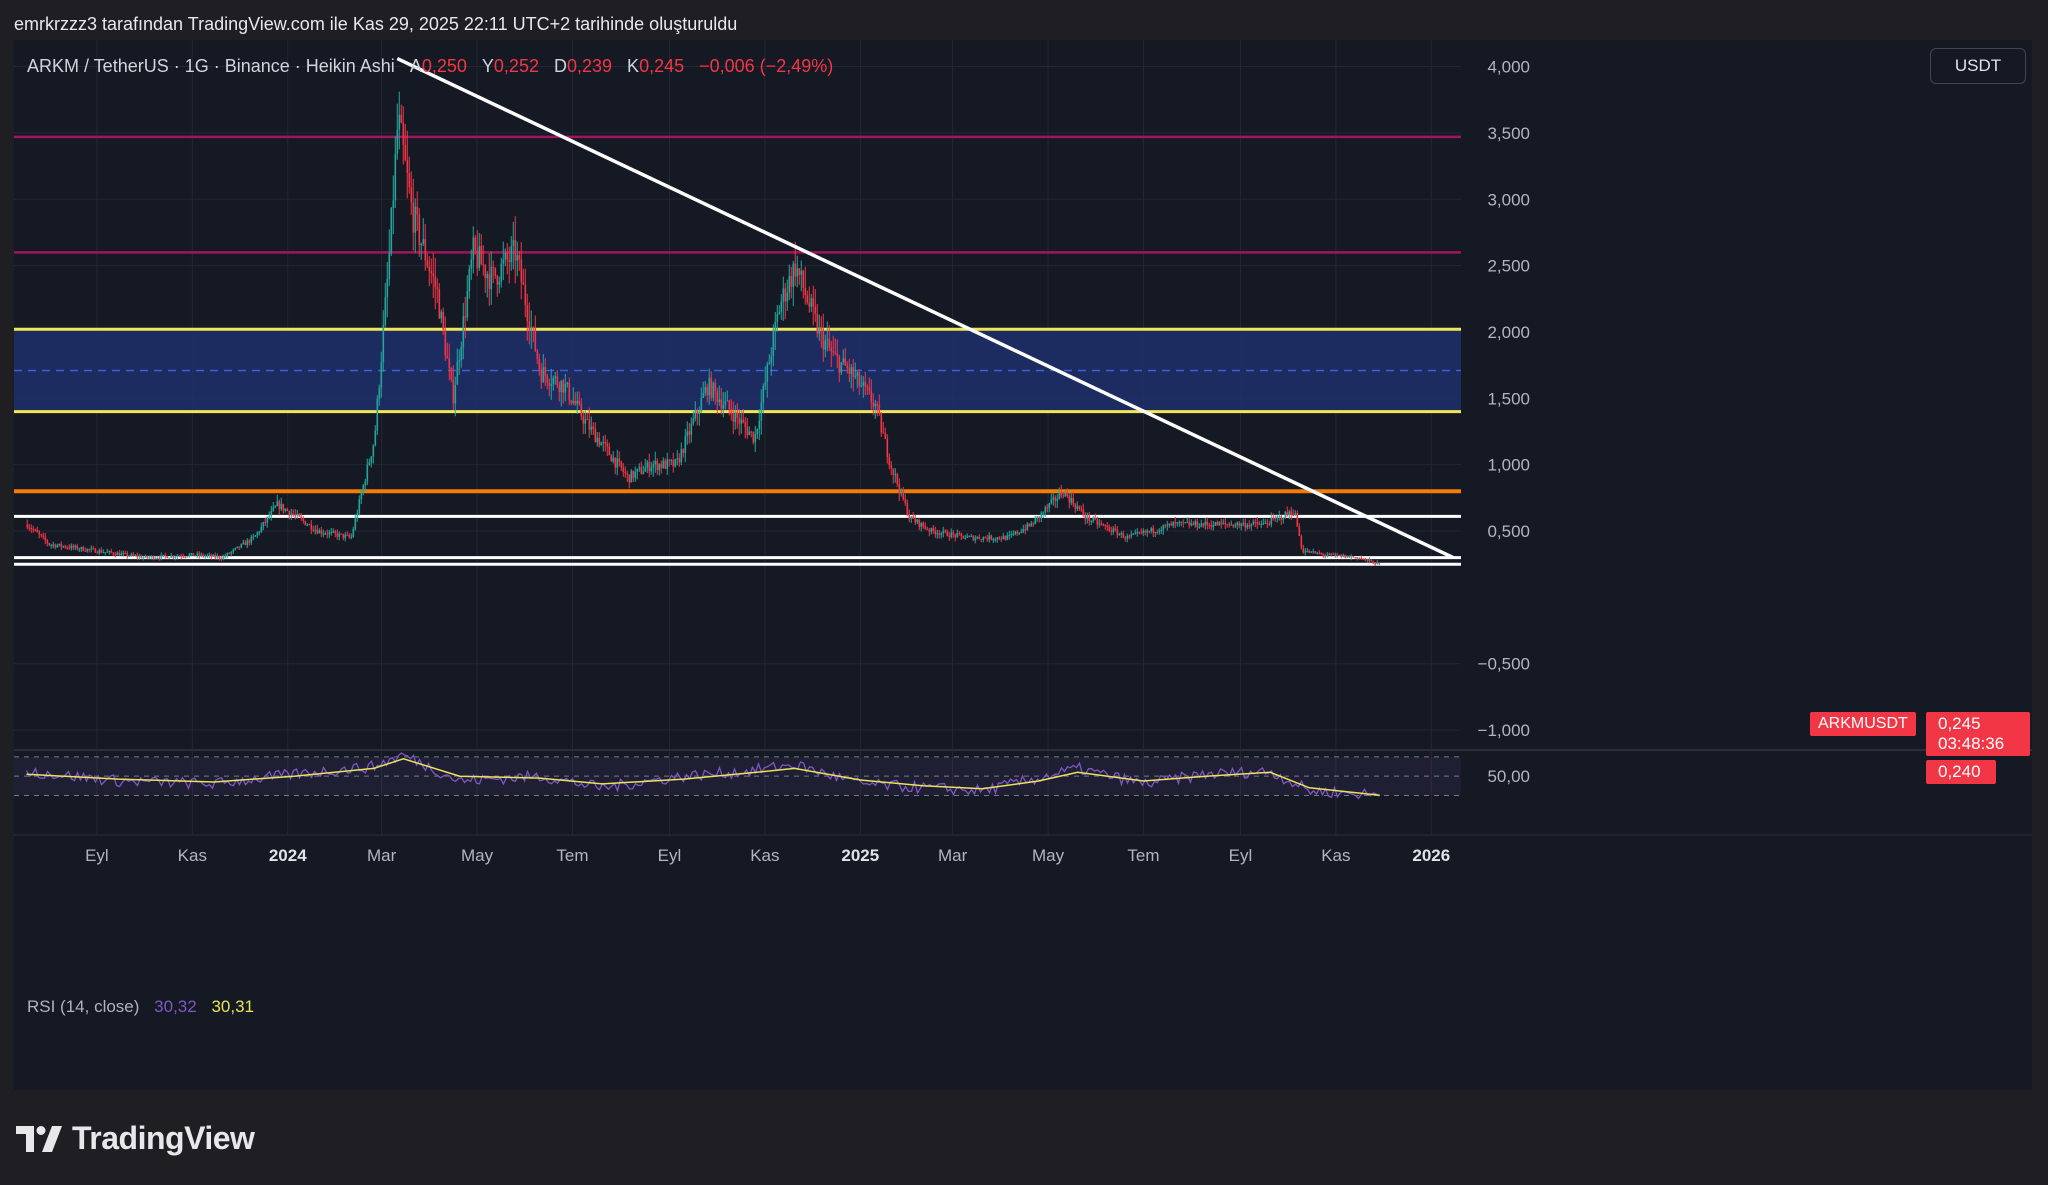  I want to click on x-tick-label: Tem, so click(572, 855).